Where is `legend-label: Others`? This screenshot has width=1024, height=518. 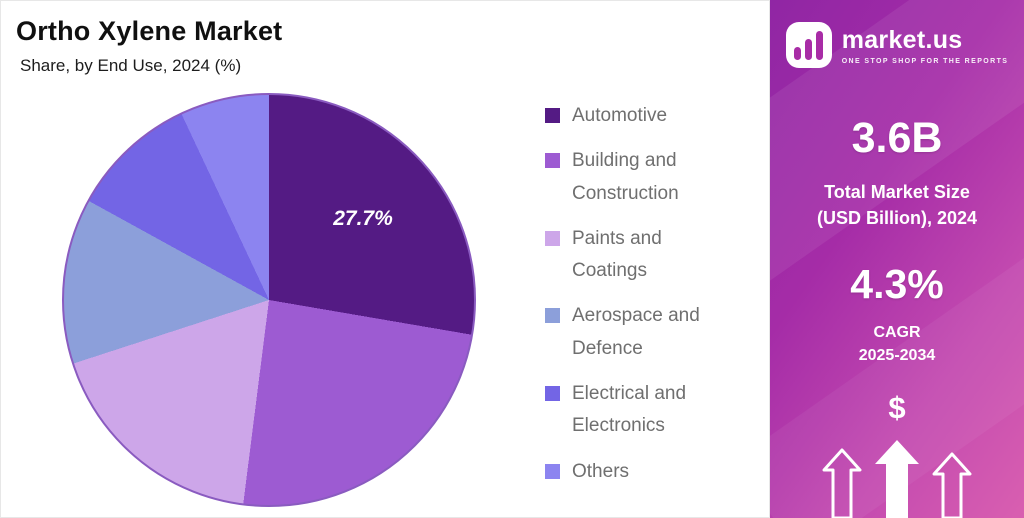
legend-label: Others is located at coordinates (601, 471).